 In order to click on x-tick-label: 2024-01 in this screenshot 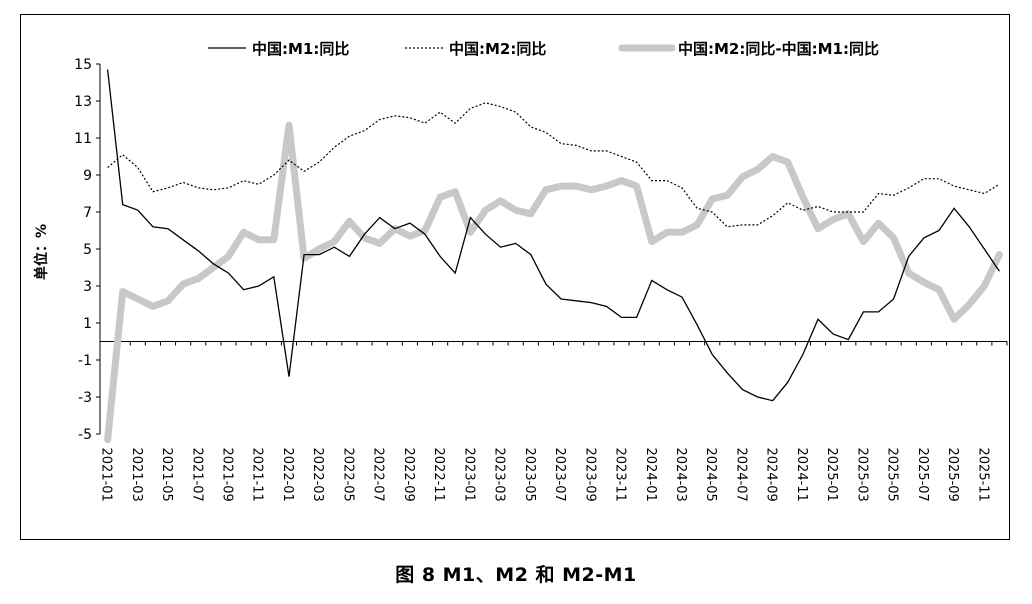, I will do `click(650, 475)`.